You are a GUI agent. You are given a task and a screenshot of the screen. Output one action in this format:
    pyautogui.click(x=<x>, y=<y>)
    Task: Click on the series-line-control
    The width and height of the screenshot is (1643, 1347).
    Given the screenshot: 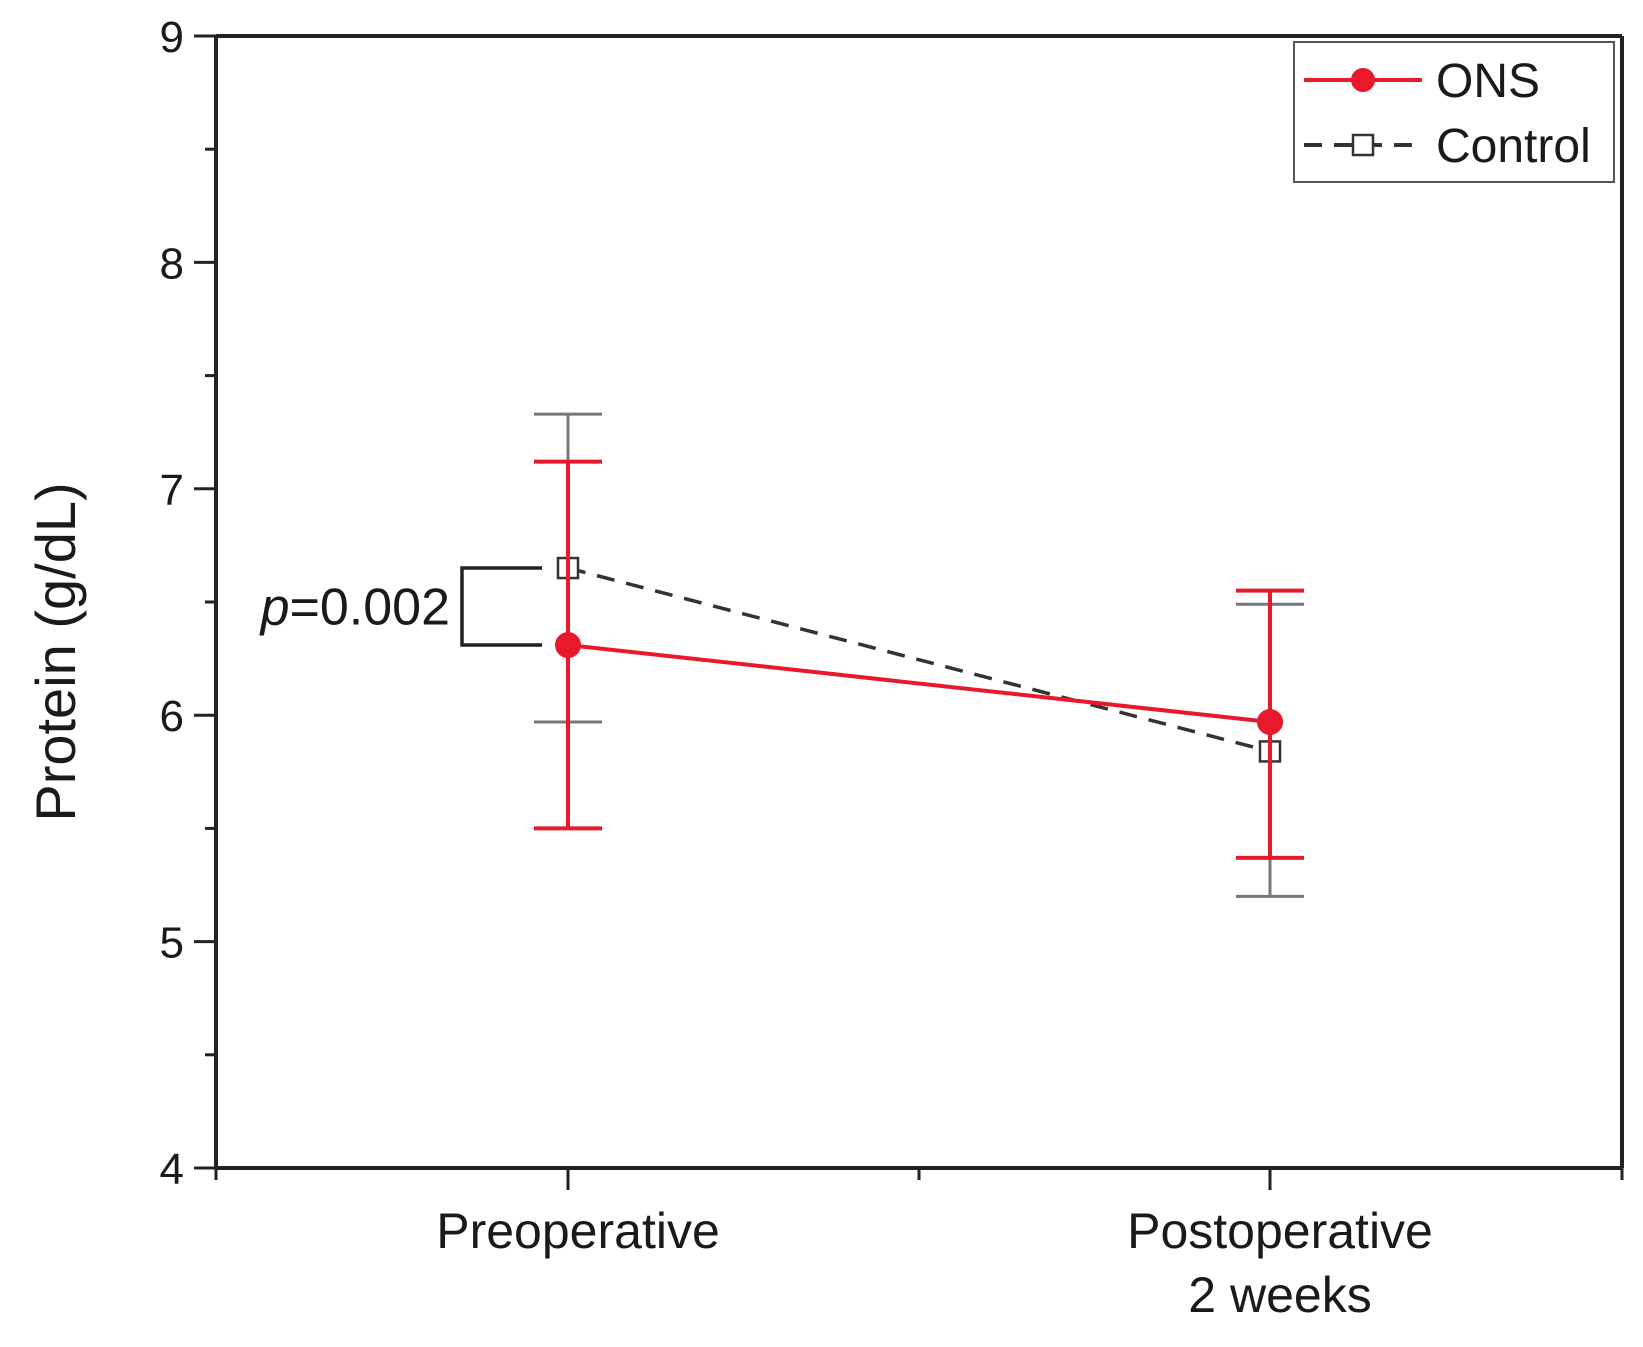 What is the action you would take?
    pyautogui.click(x=919, y=660)
    